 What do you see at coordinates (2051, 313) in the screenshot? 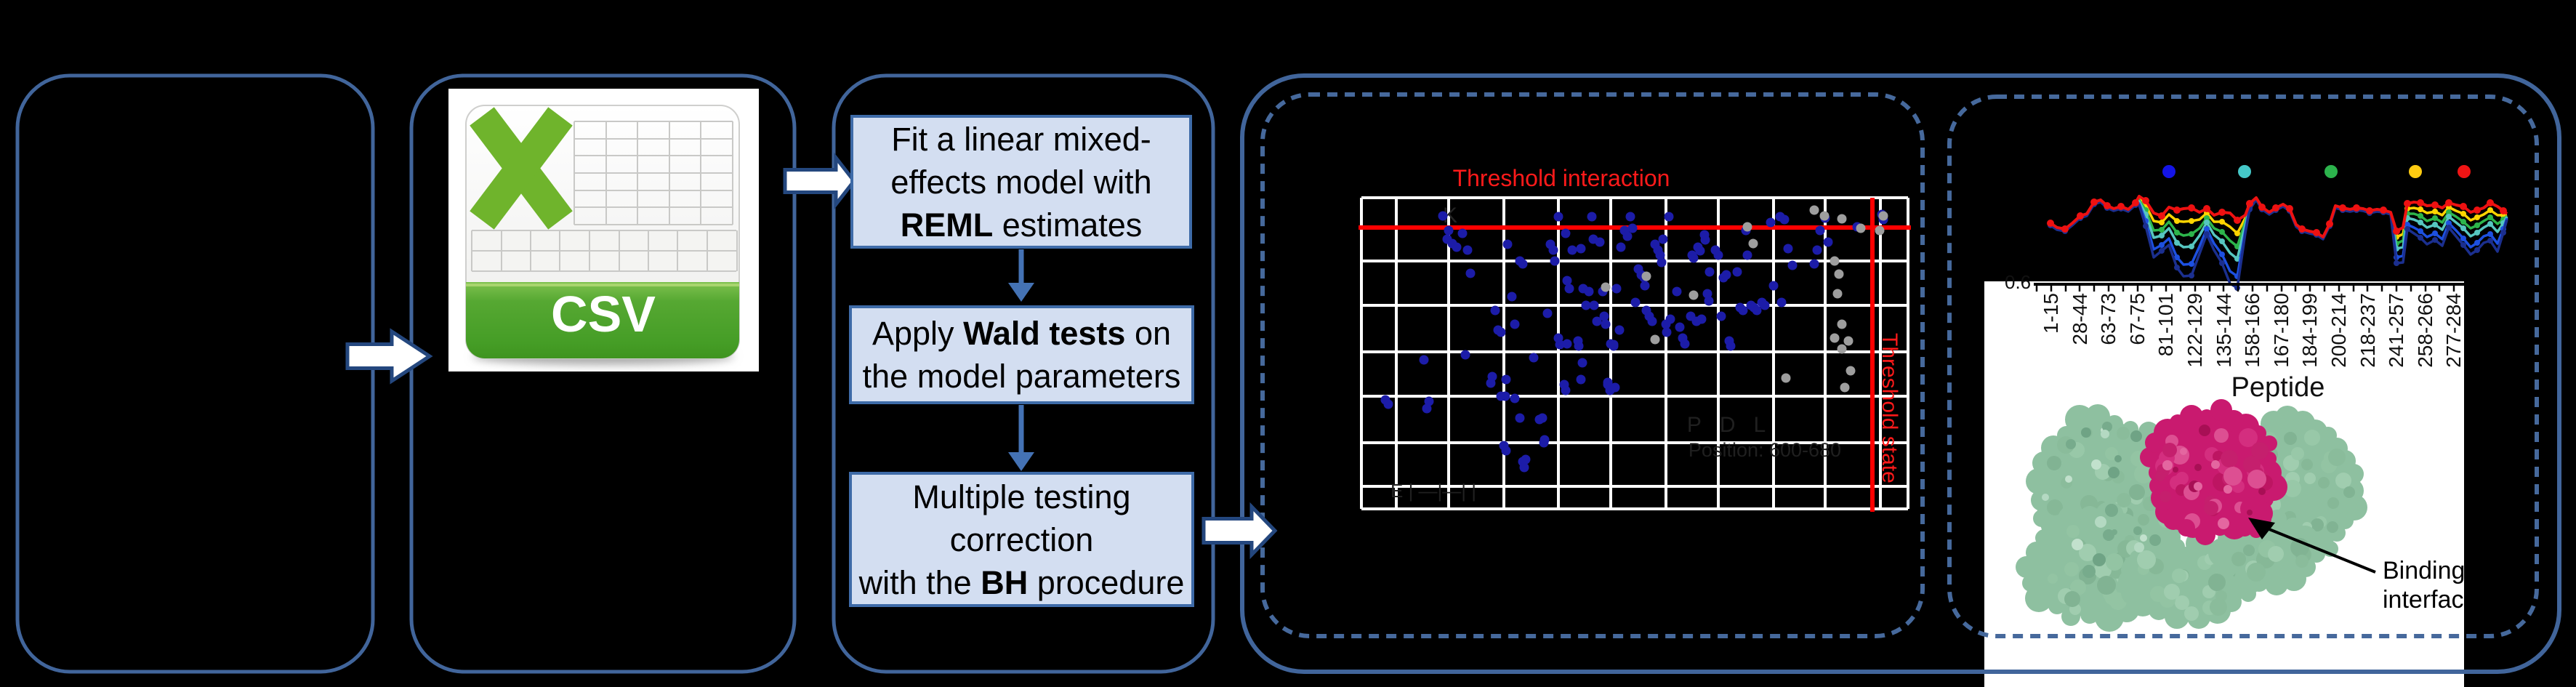
I see `svg-text: 1-15` at bounding box center [2051, 313].